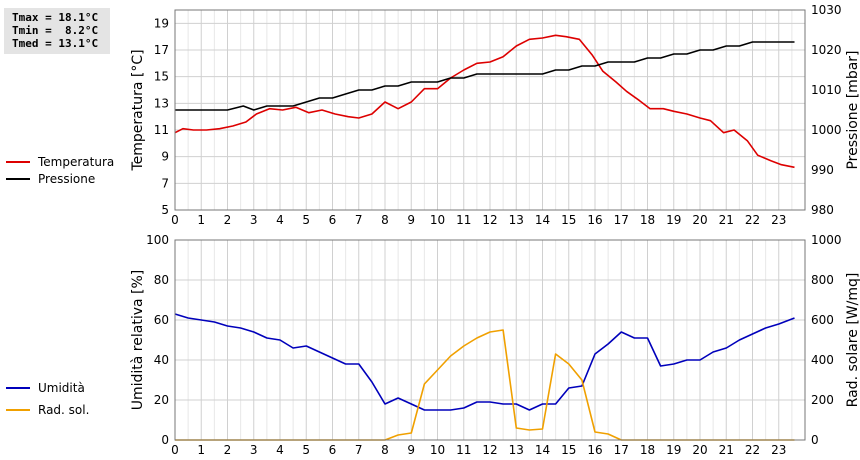 The image size is (860, 460). Describe the element at coordinates (778, 450) in the screenshot. I see `panel-2-x-tick-label: 23` at that location.